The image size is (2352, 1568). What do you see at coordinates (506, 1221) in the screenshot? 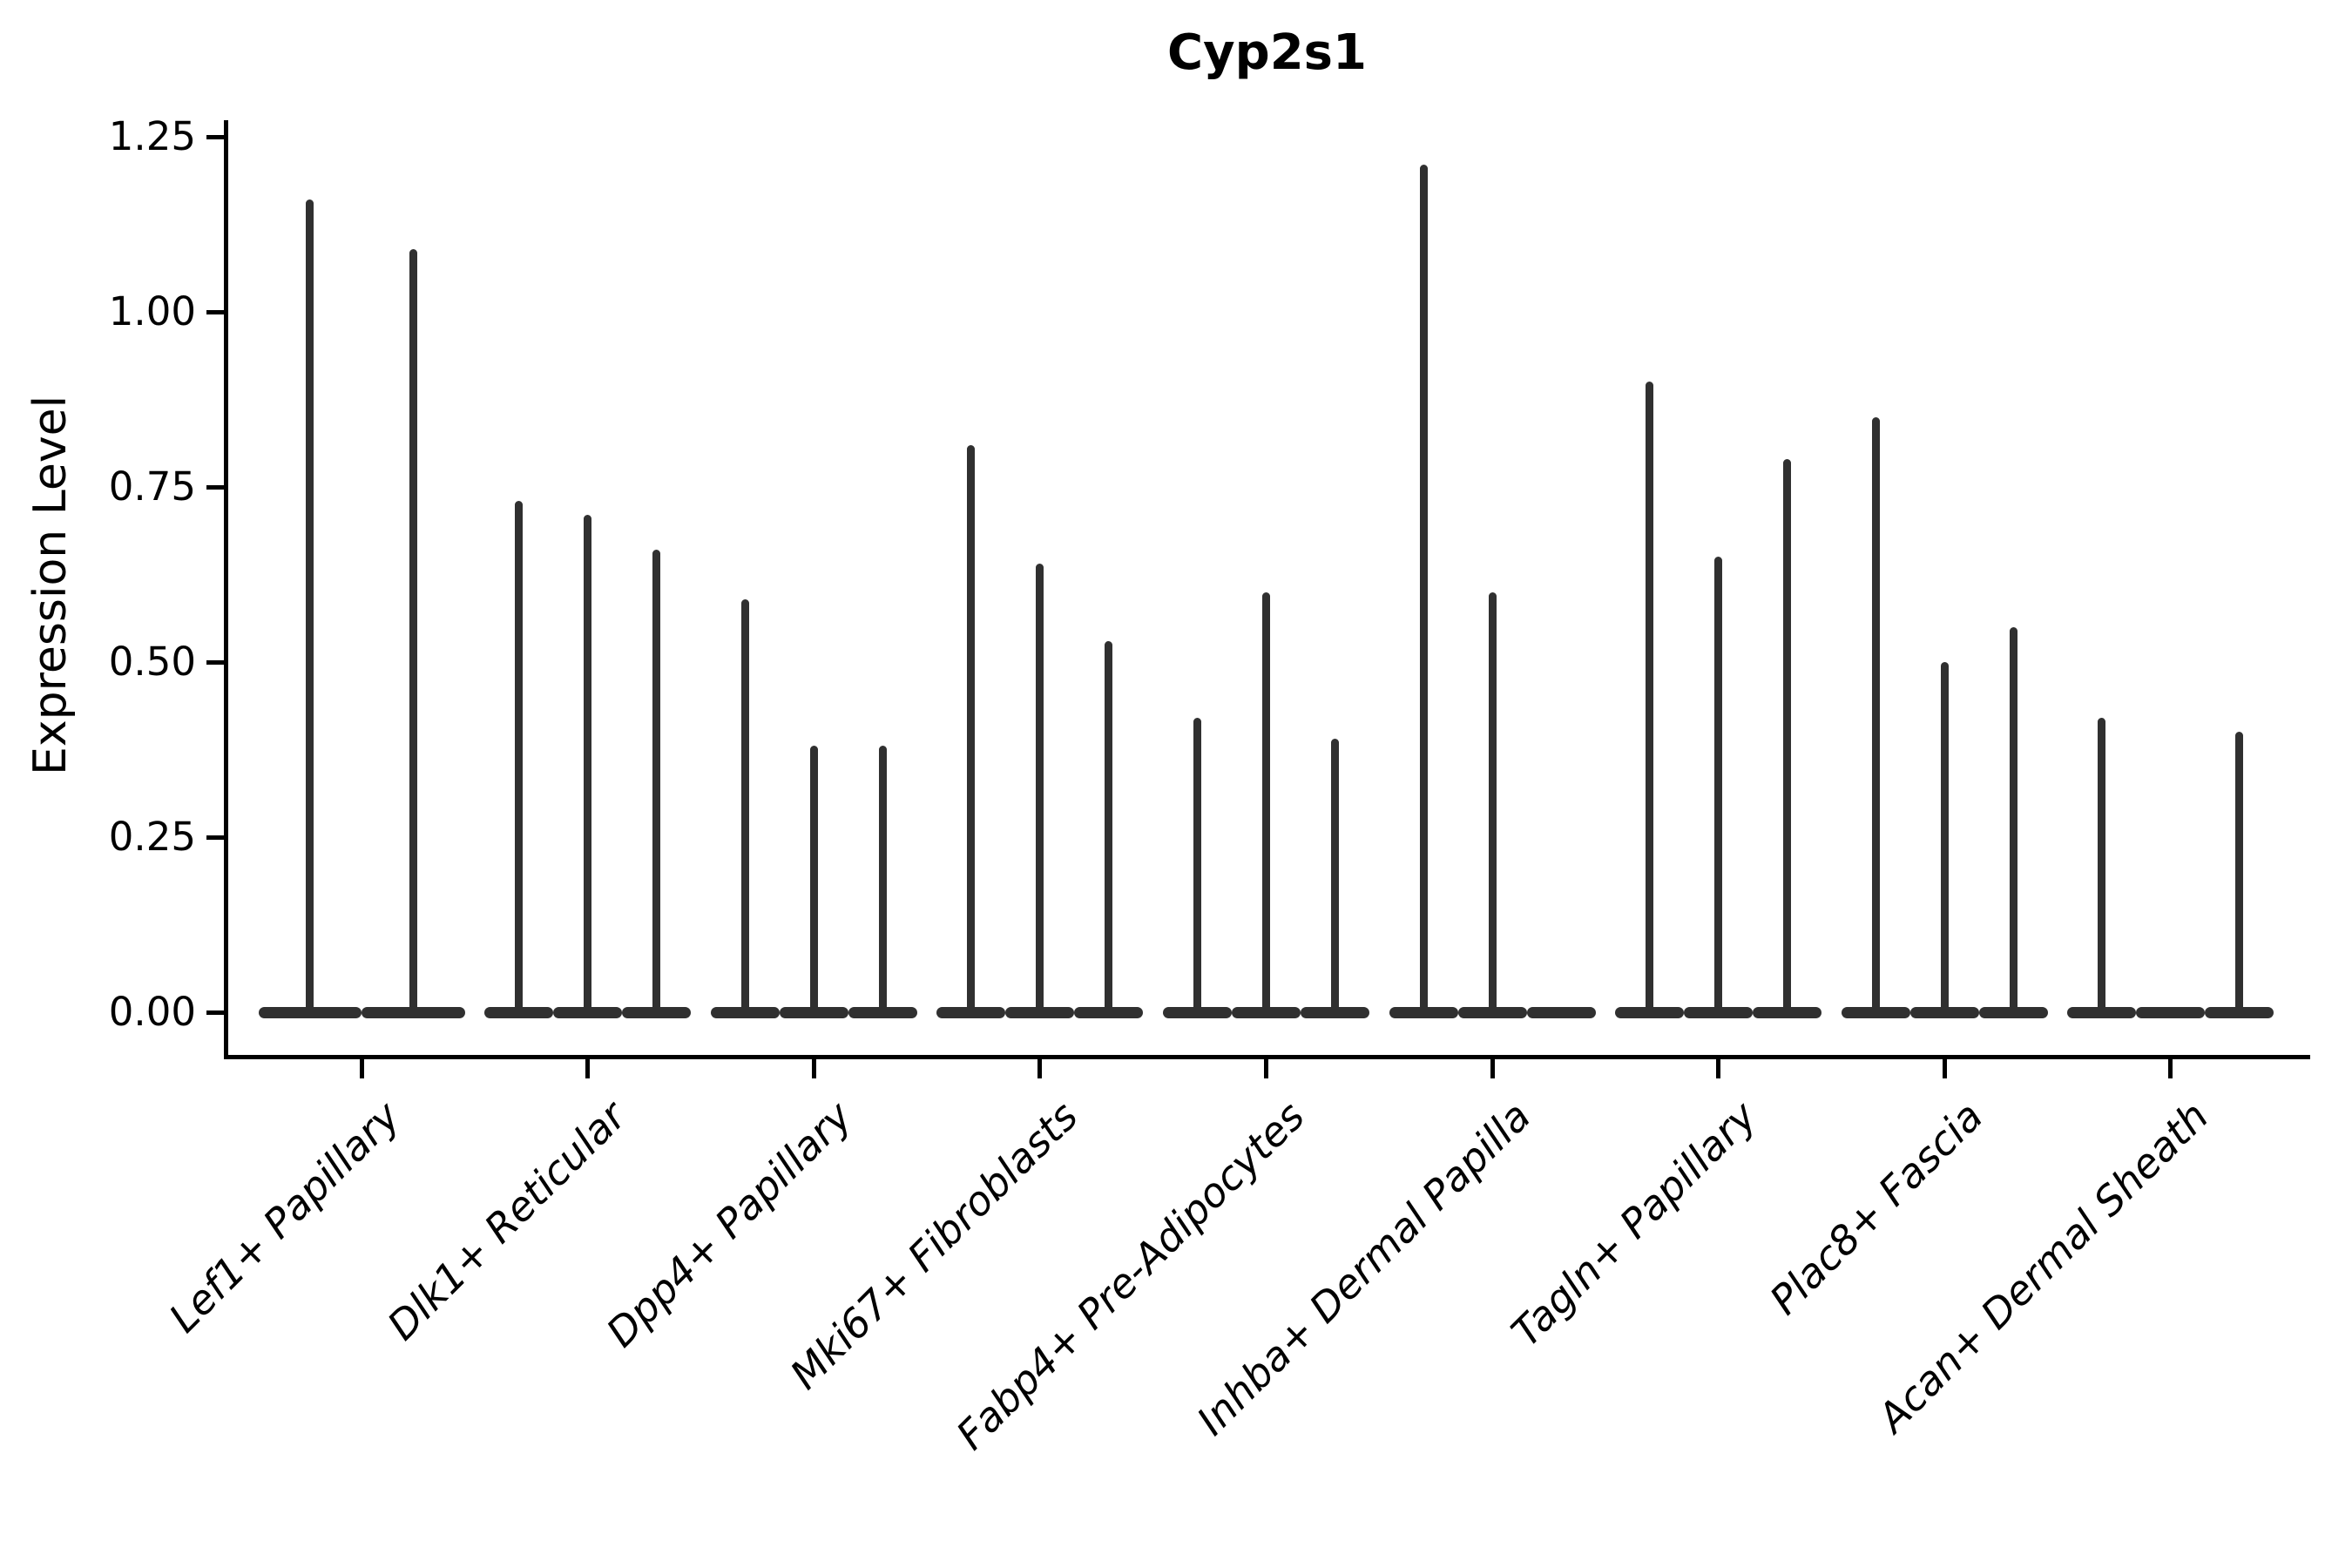
I see `x-category-label: Dlk1+ Reticular` at bounding box center [506, 1221].